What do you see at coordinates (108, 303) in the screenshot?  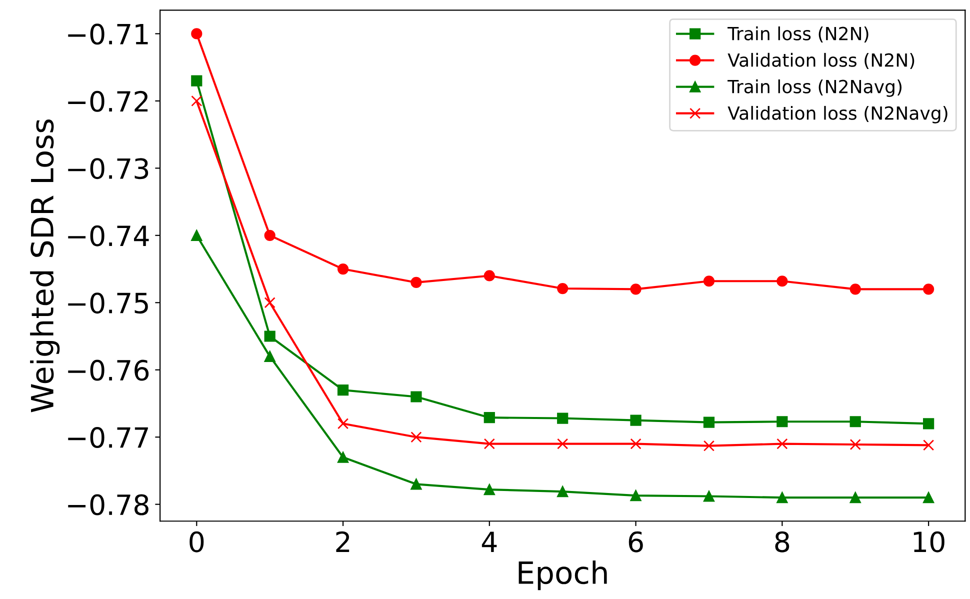 I see `y-tick-label: −0.75` at bounding box center [108, 303].